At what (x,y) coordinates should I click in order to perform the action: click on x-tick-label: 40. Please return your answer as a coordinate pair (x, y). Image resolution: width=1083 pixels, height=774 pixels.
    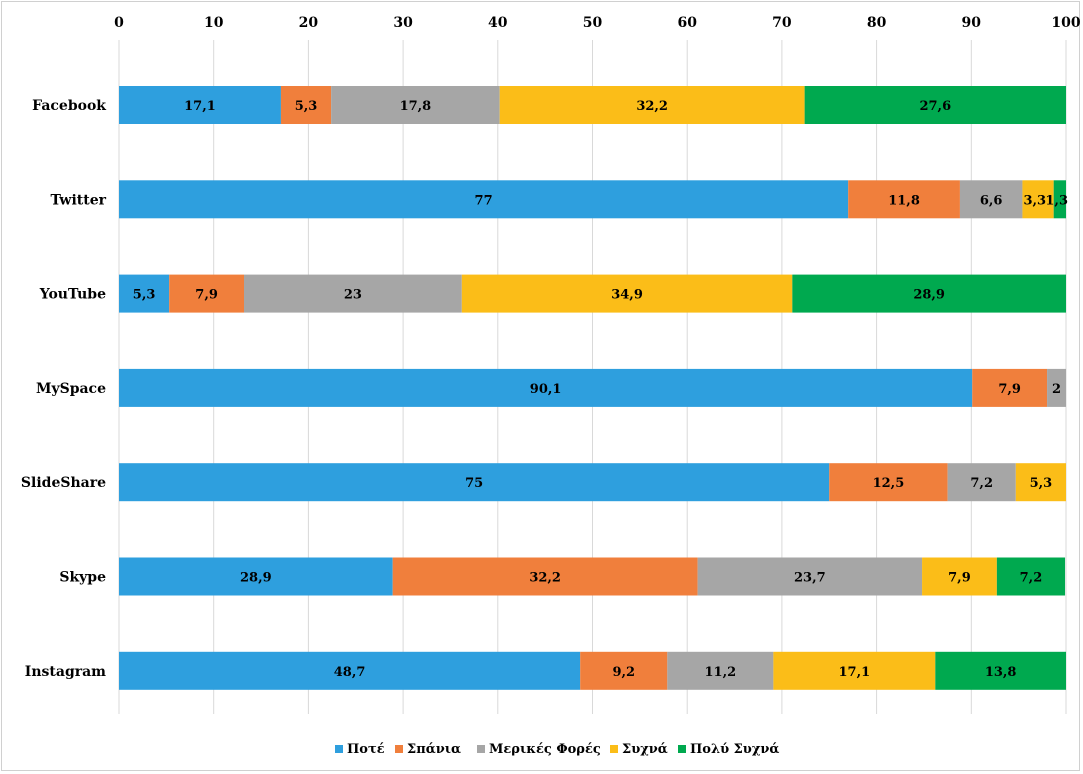
    Looking at the image, I should click on (498, 23).